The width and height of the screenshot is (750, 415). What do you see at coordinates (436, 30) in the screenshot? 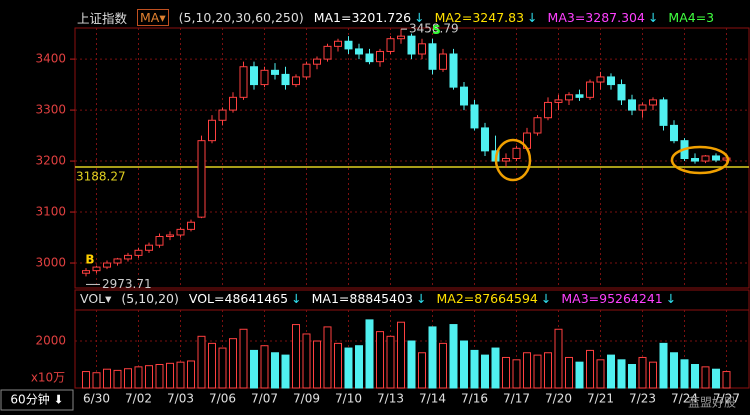
I see `signal-marker: S` at bounding box center [436, 30].